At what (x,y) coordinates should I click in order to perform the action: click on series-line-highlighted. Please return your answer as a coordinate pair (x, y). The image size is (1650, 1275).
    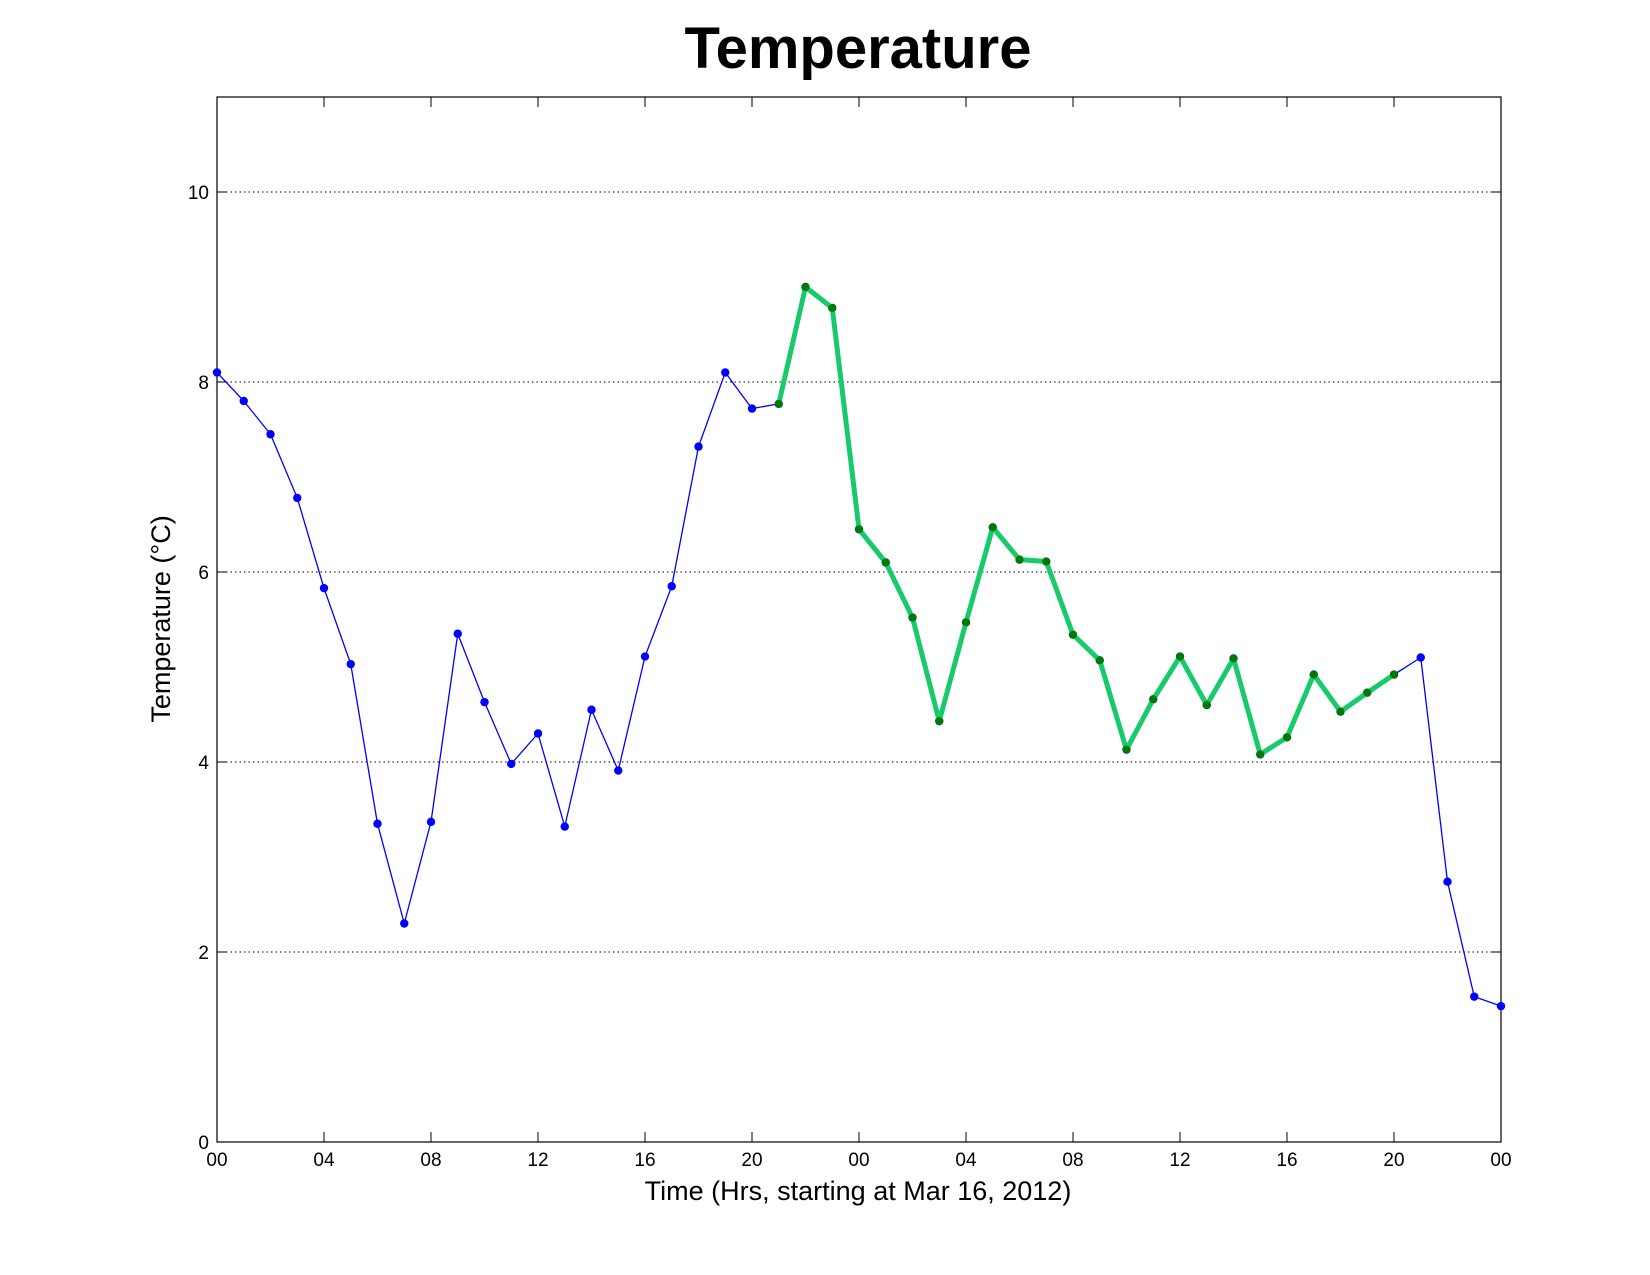
    Looking at the image, I should click on (1086, 520).